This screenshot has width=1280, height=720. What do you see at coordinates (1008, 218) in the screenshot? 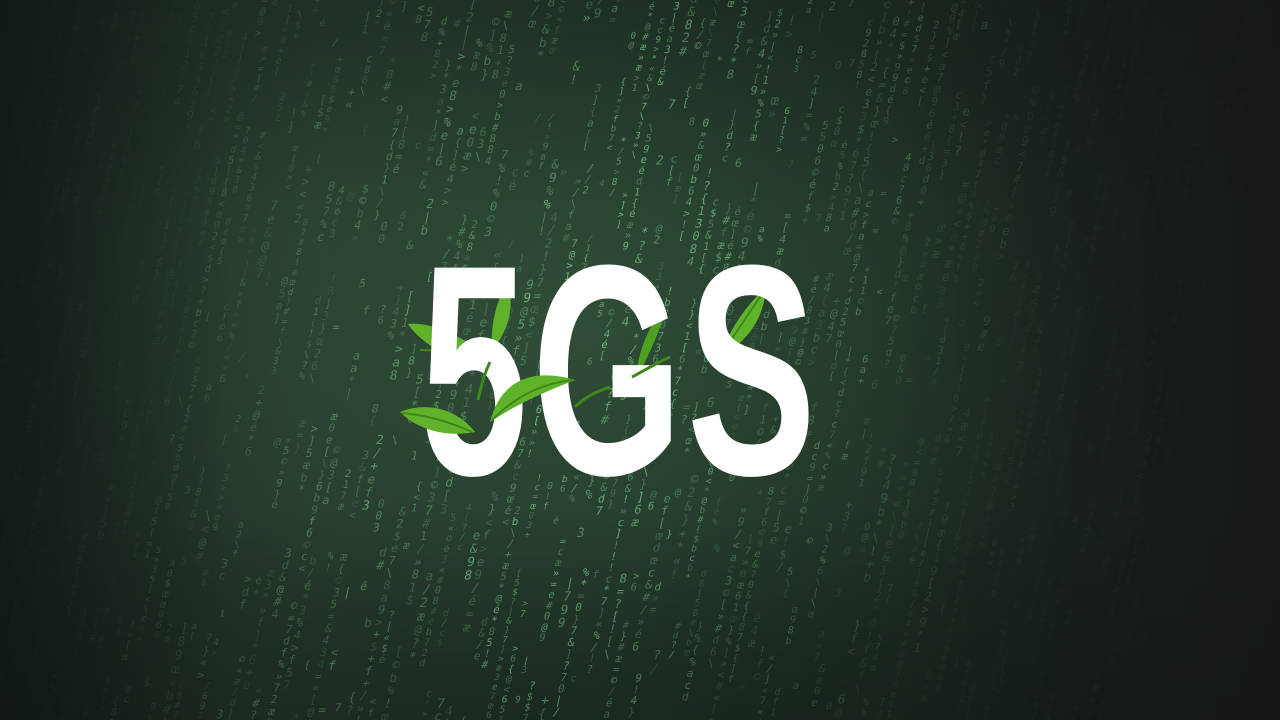
I see `svg-text: e` at bounding box center [1008, 218].